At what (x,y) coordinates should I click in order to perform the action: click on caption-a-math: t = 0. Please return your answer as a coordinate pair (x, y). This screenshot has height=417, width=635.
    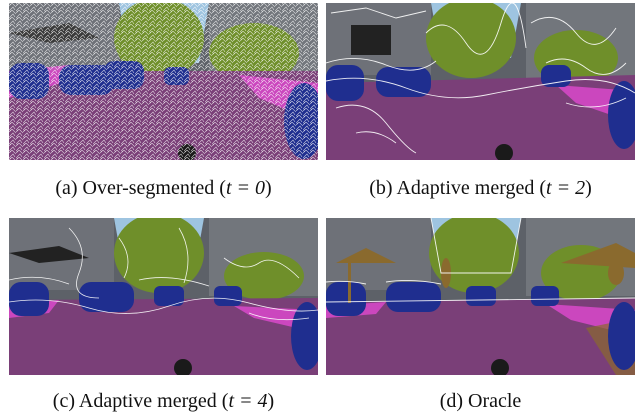
    Looking at the image, I should click on (245, 188).